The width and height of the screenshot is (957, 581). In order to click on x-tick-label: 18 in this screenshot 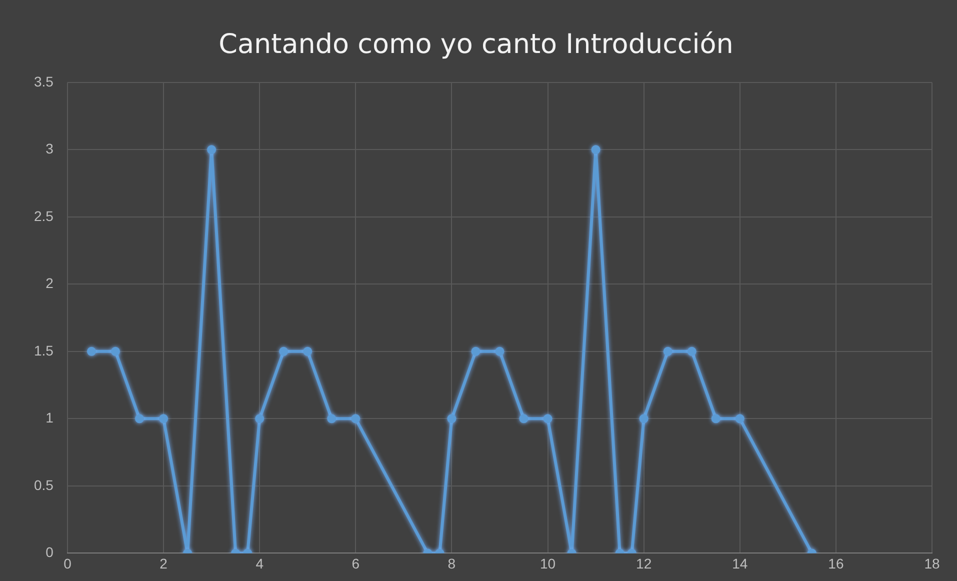, I will do `click(932, 563)`.